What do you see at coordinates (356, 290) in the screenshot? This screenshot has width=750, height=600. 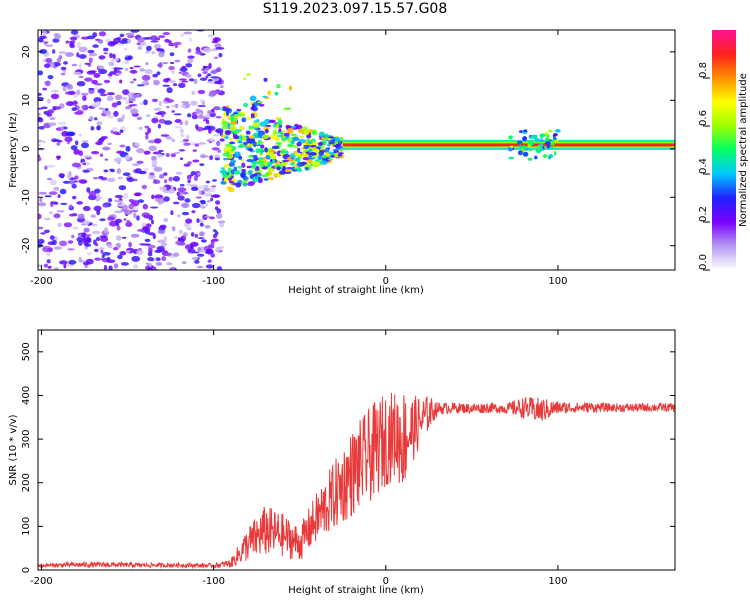 I see `spectrogram-xlabel: Height of straight line (km)` at bounding box center [356, 290].